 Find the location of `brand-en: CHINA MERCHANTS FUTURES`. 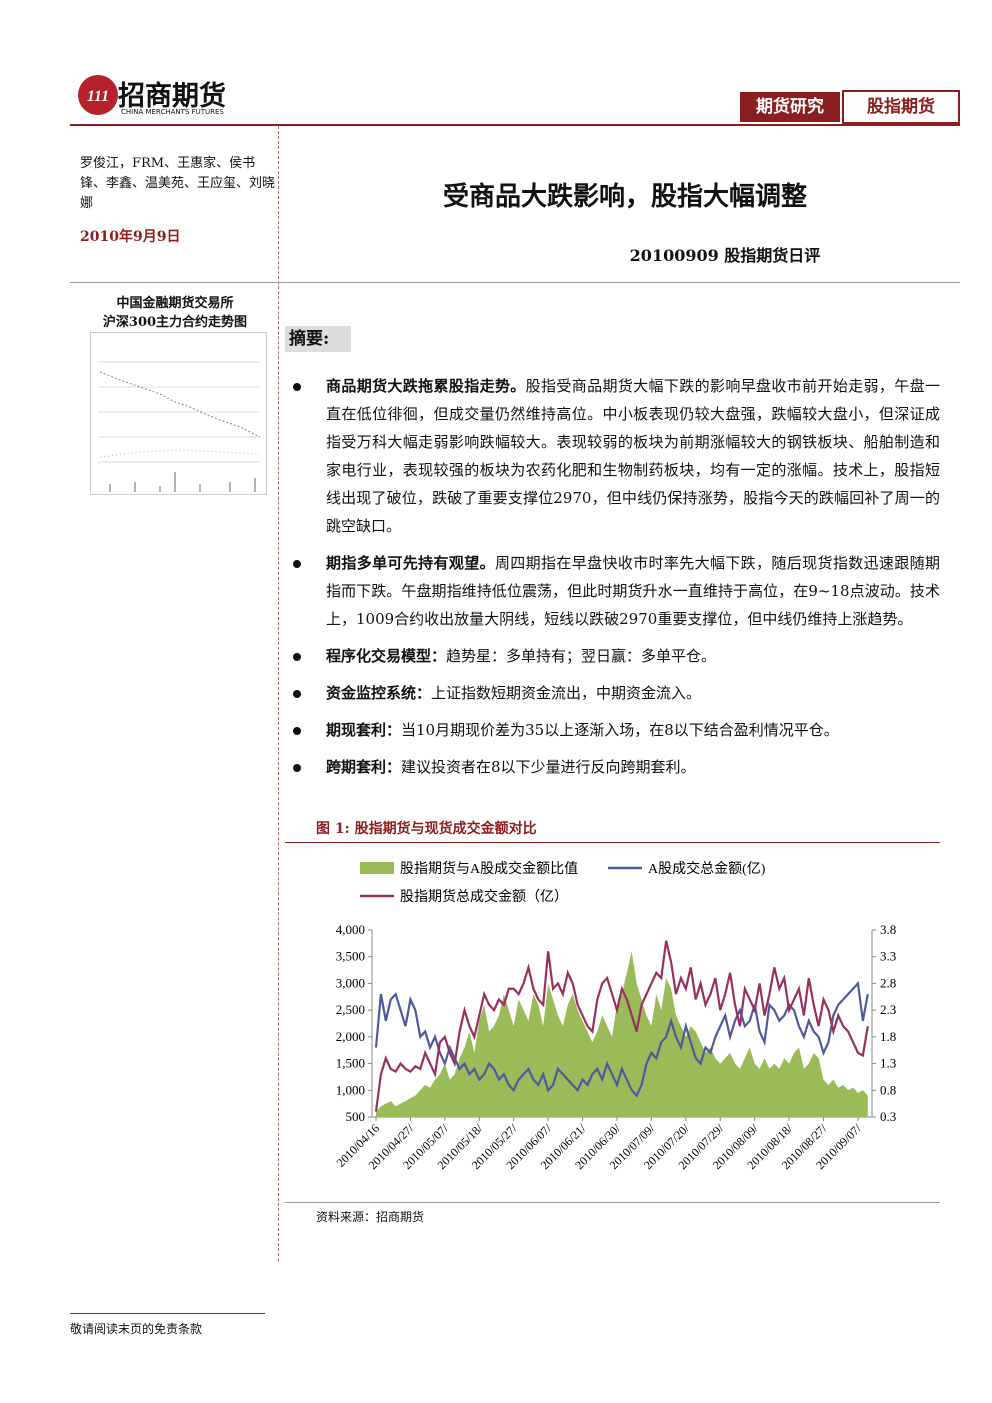

brand-en: CHINA MERCHANTS FUTURES is located at coordinates (172, 112).